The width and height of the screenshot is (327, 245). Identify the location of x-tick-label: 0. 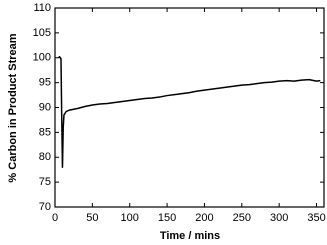
(55, 218).